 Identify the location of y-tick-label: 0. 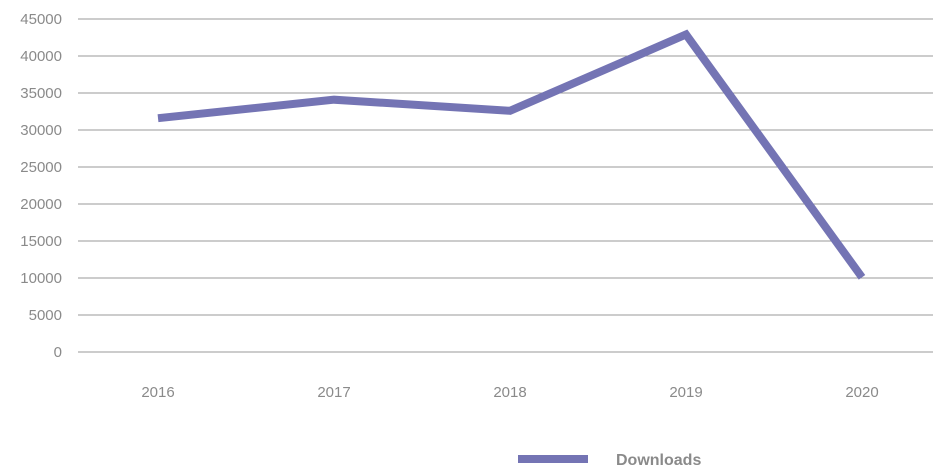
(58, 352).